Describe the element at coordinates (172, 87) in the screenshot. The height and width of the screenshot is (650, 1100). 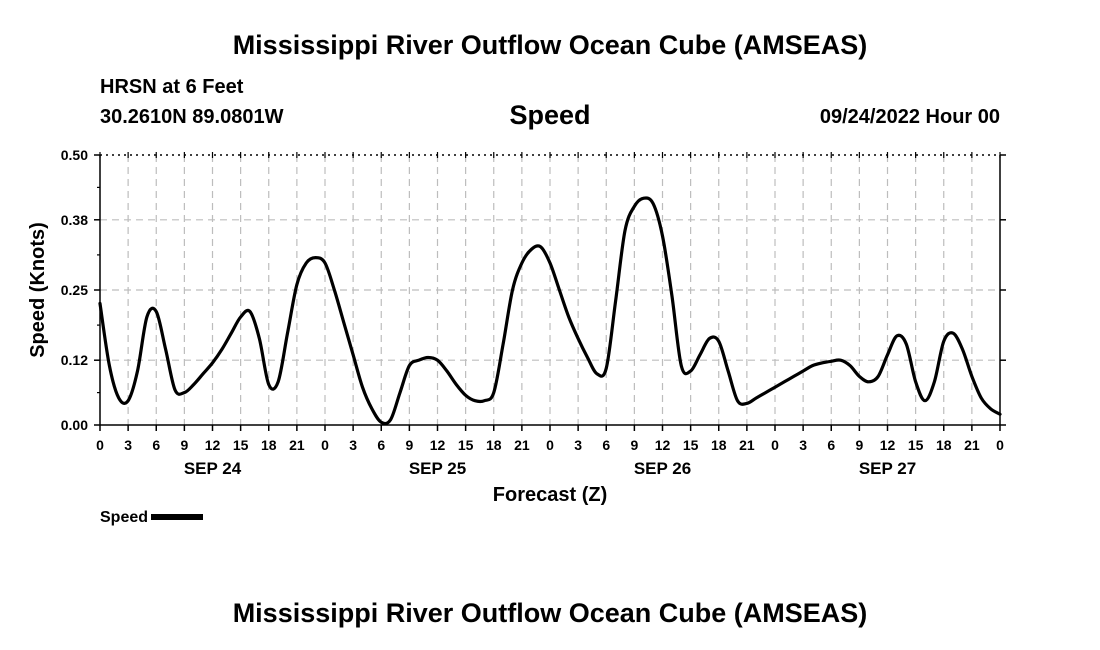
I see `station-label: HRSN at 6 Feet` at that location.